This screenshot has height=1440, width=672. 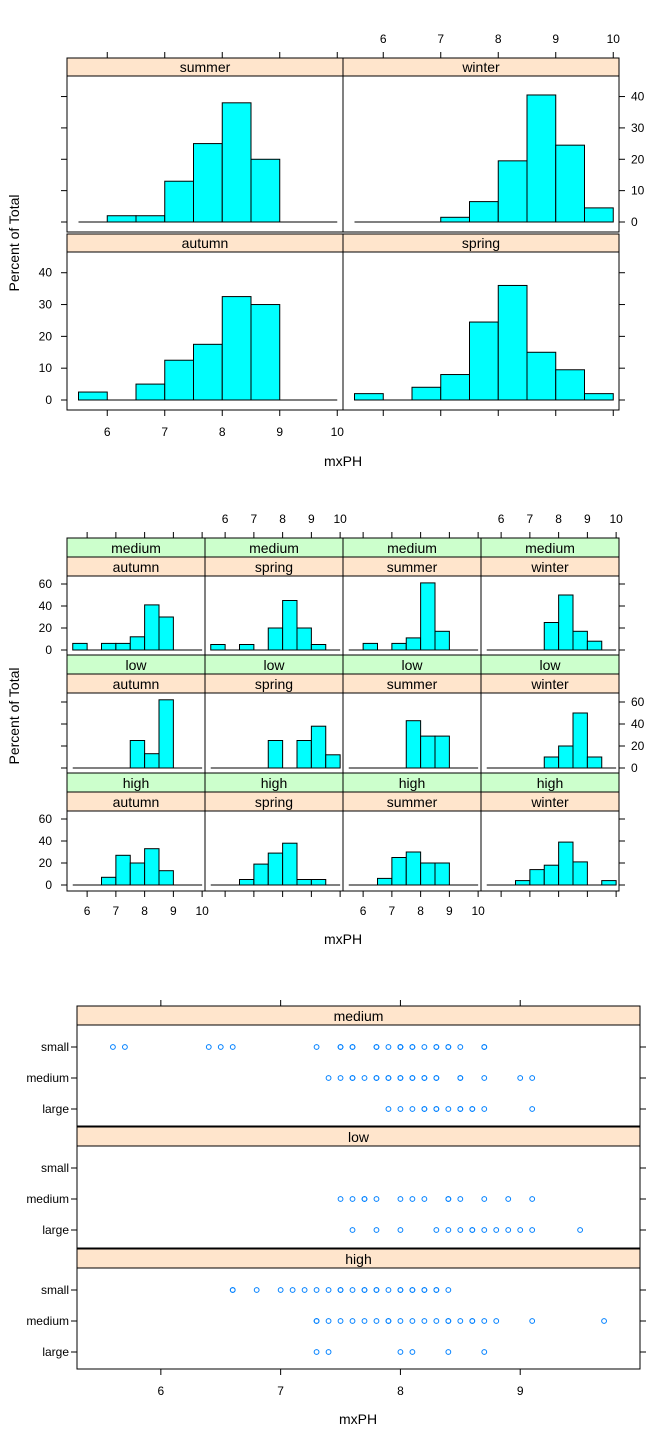 I want to click on panel-frame-spring, so click(x=481, y=331).